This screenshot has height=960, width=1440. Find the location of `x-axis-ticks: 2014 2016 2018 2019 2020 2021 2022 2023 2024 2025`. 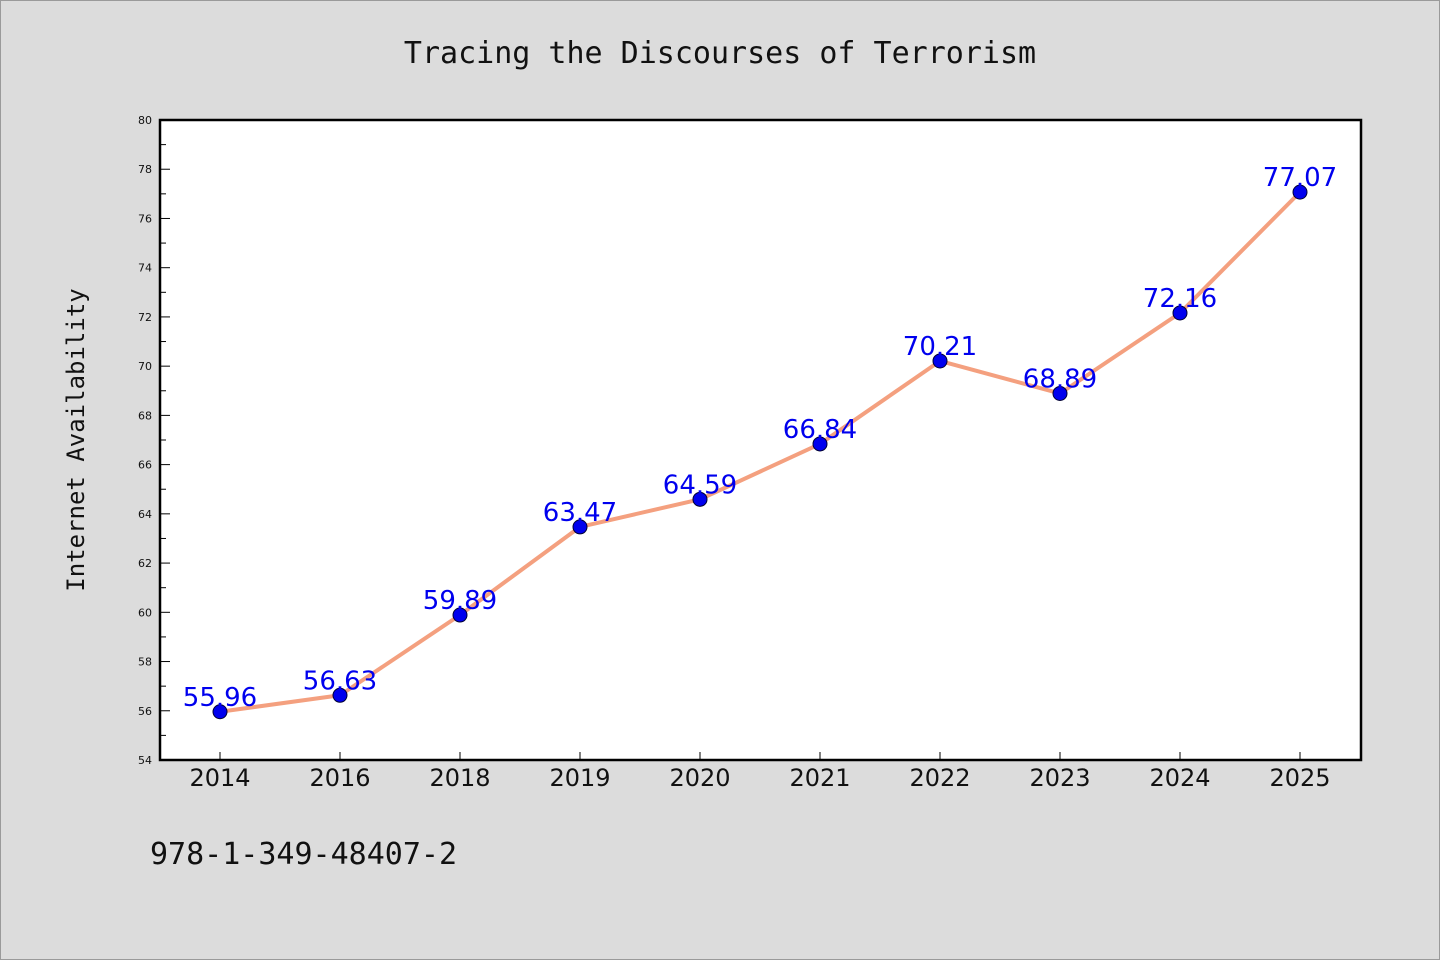

x-axis-ticks: 2014 2016 2018 2019 2020 2021 2022 2023 2024 2025 is located at coordinates (760, 772).